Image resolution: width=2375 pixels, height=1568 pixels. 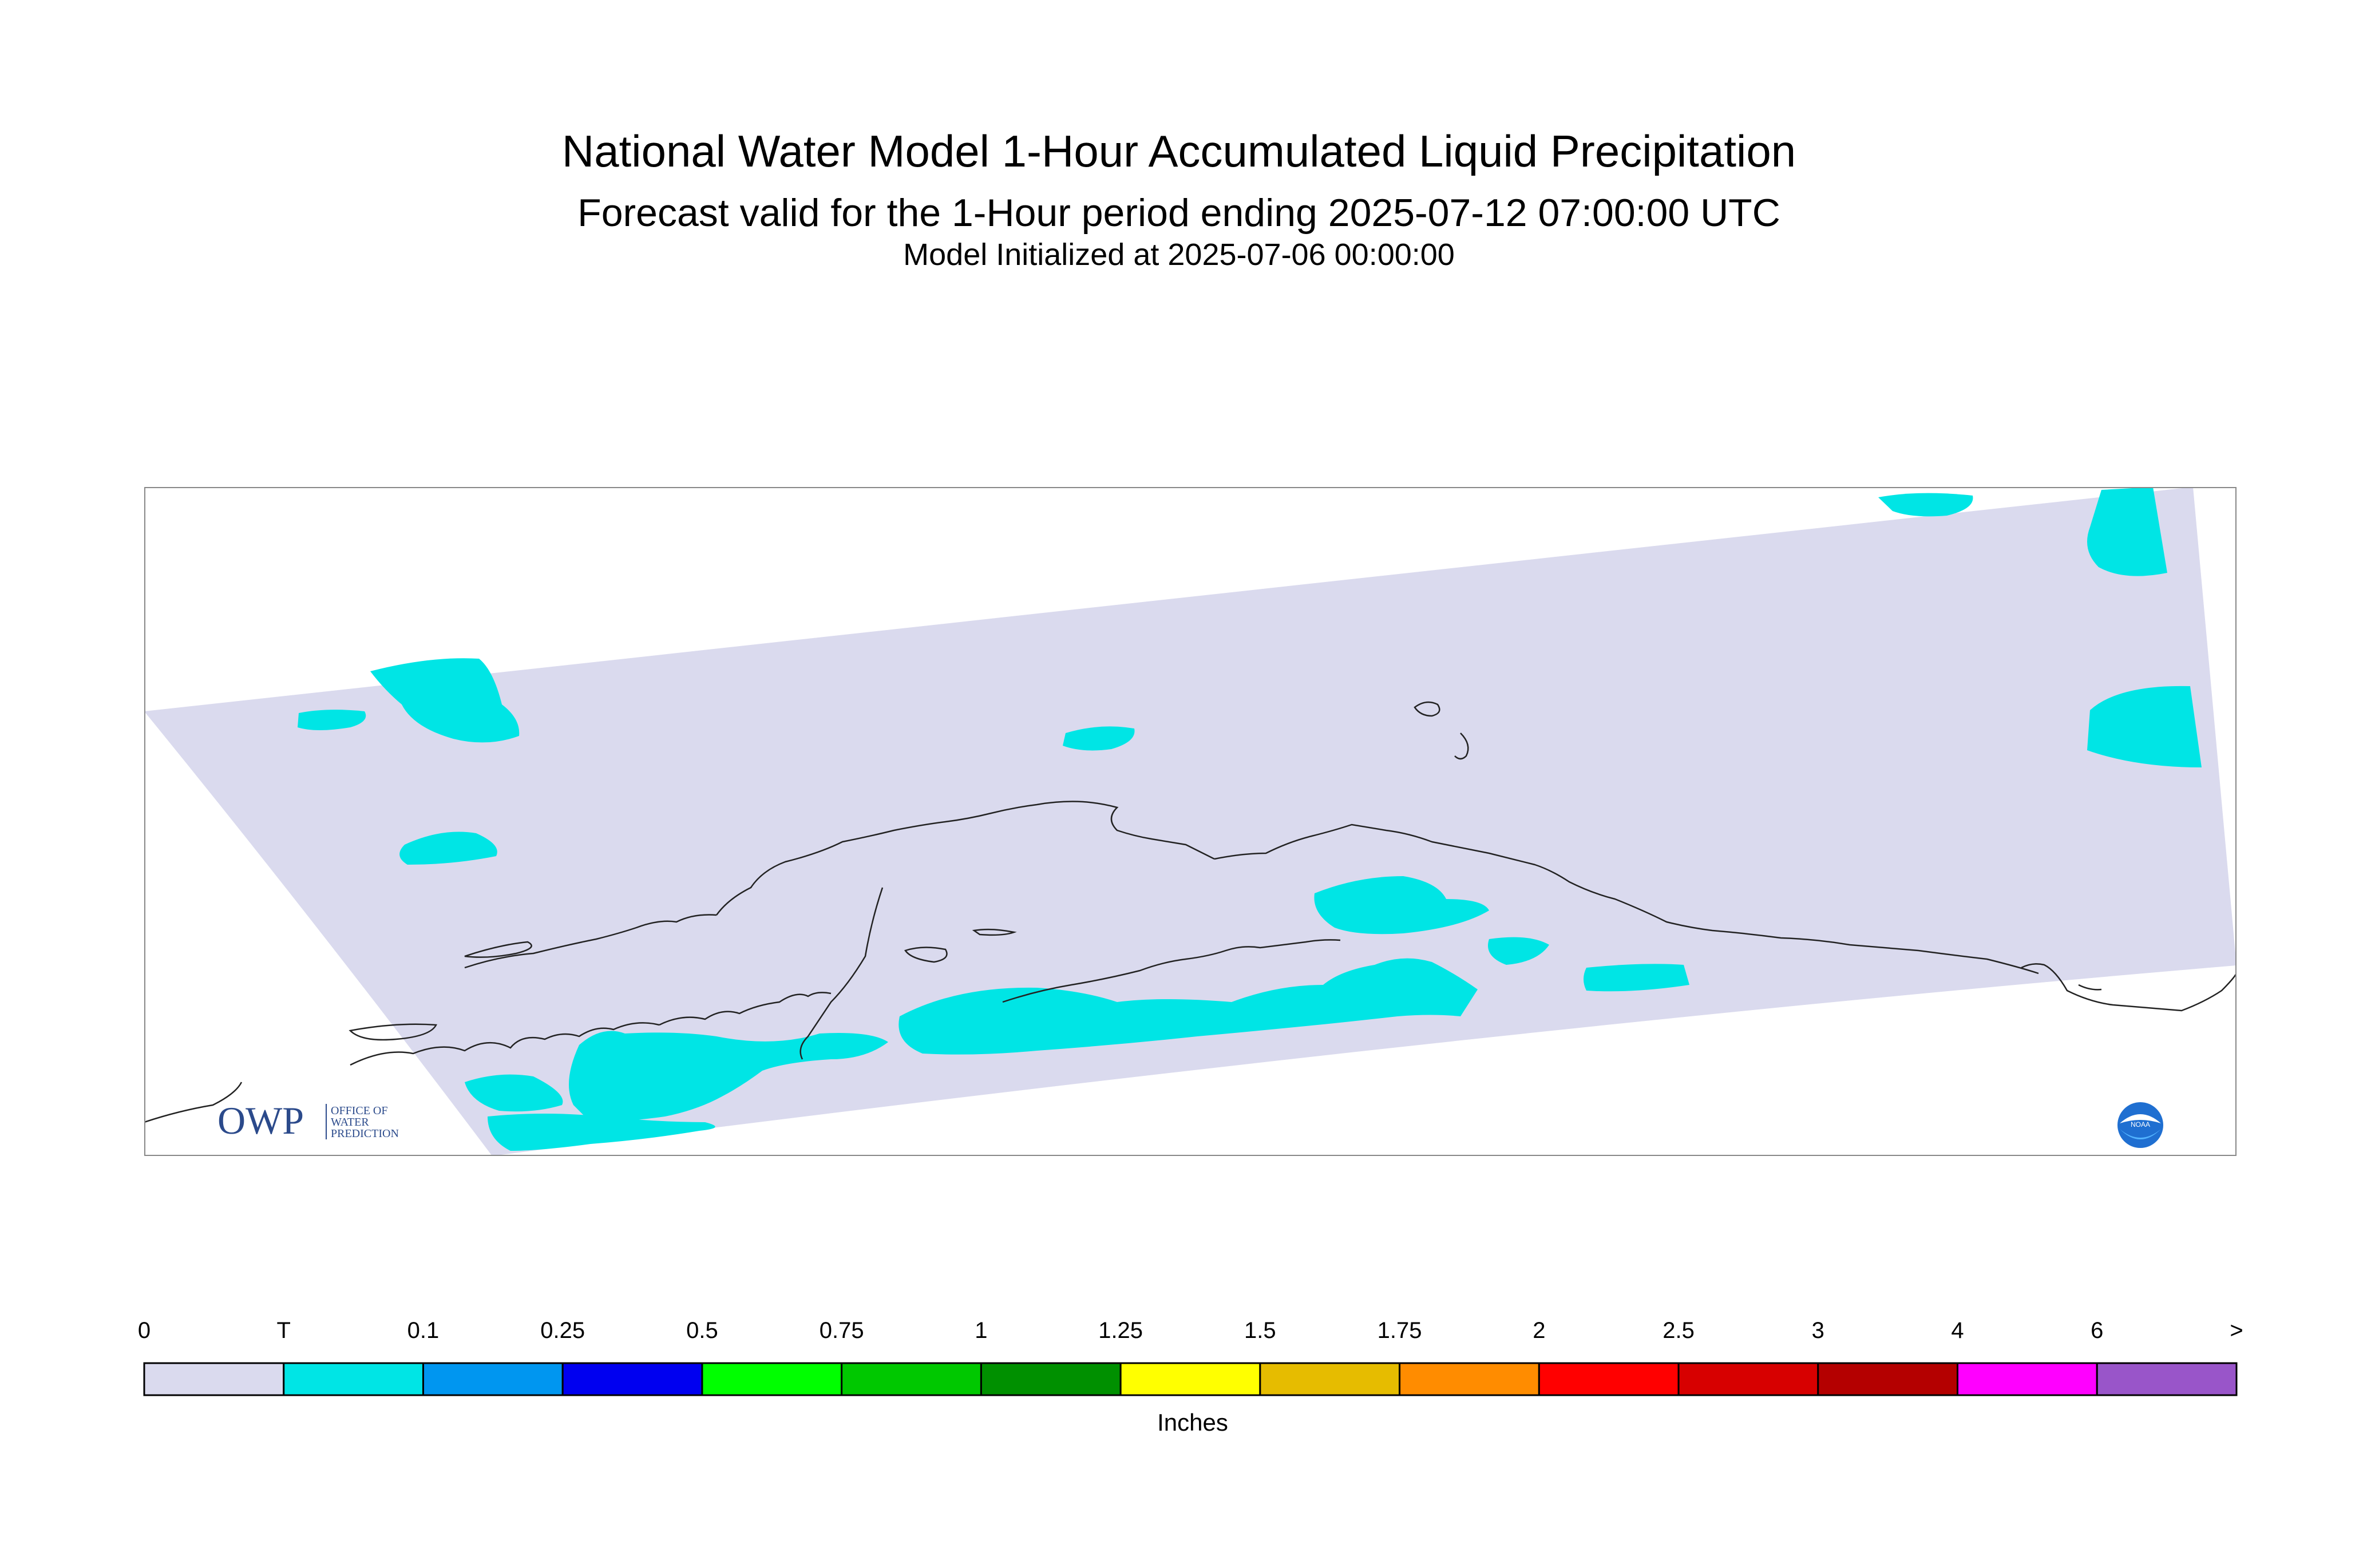 What do you see at coordinates (284, 1330) in the screenshot?
I see `legend-tick-label: T` at bounding box center [284, 1330].